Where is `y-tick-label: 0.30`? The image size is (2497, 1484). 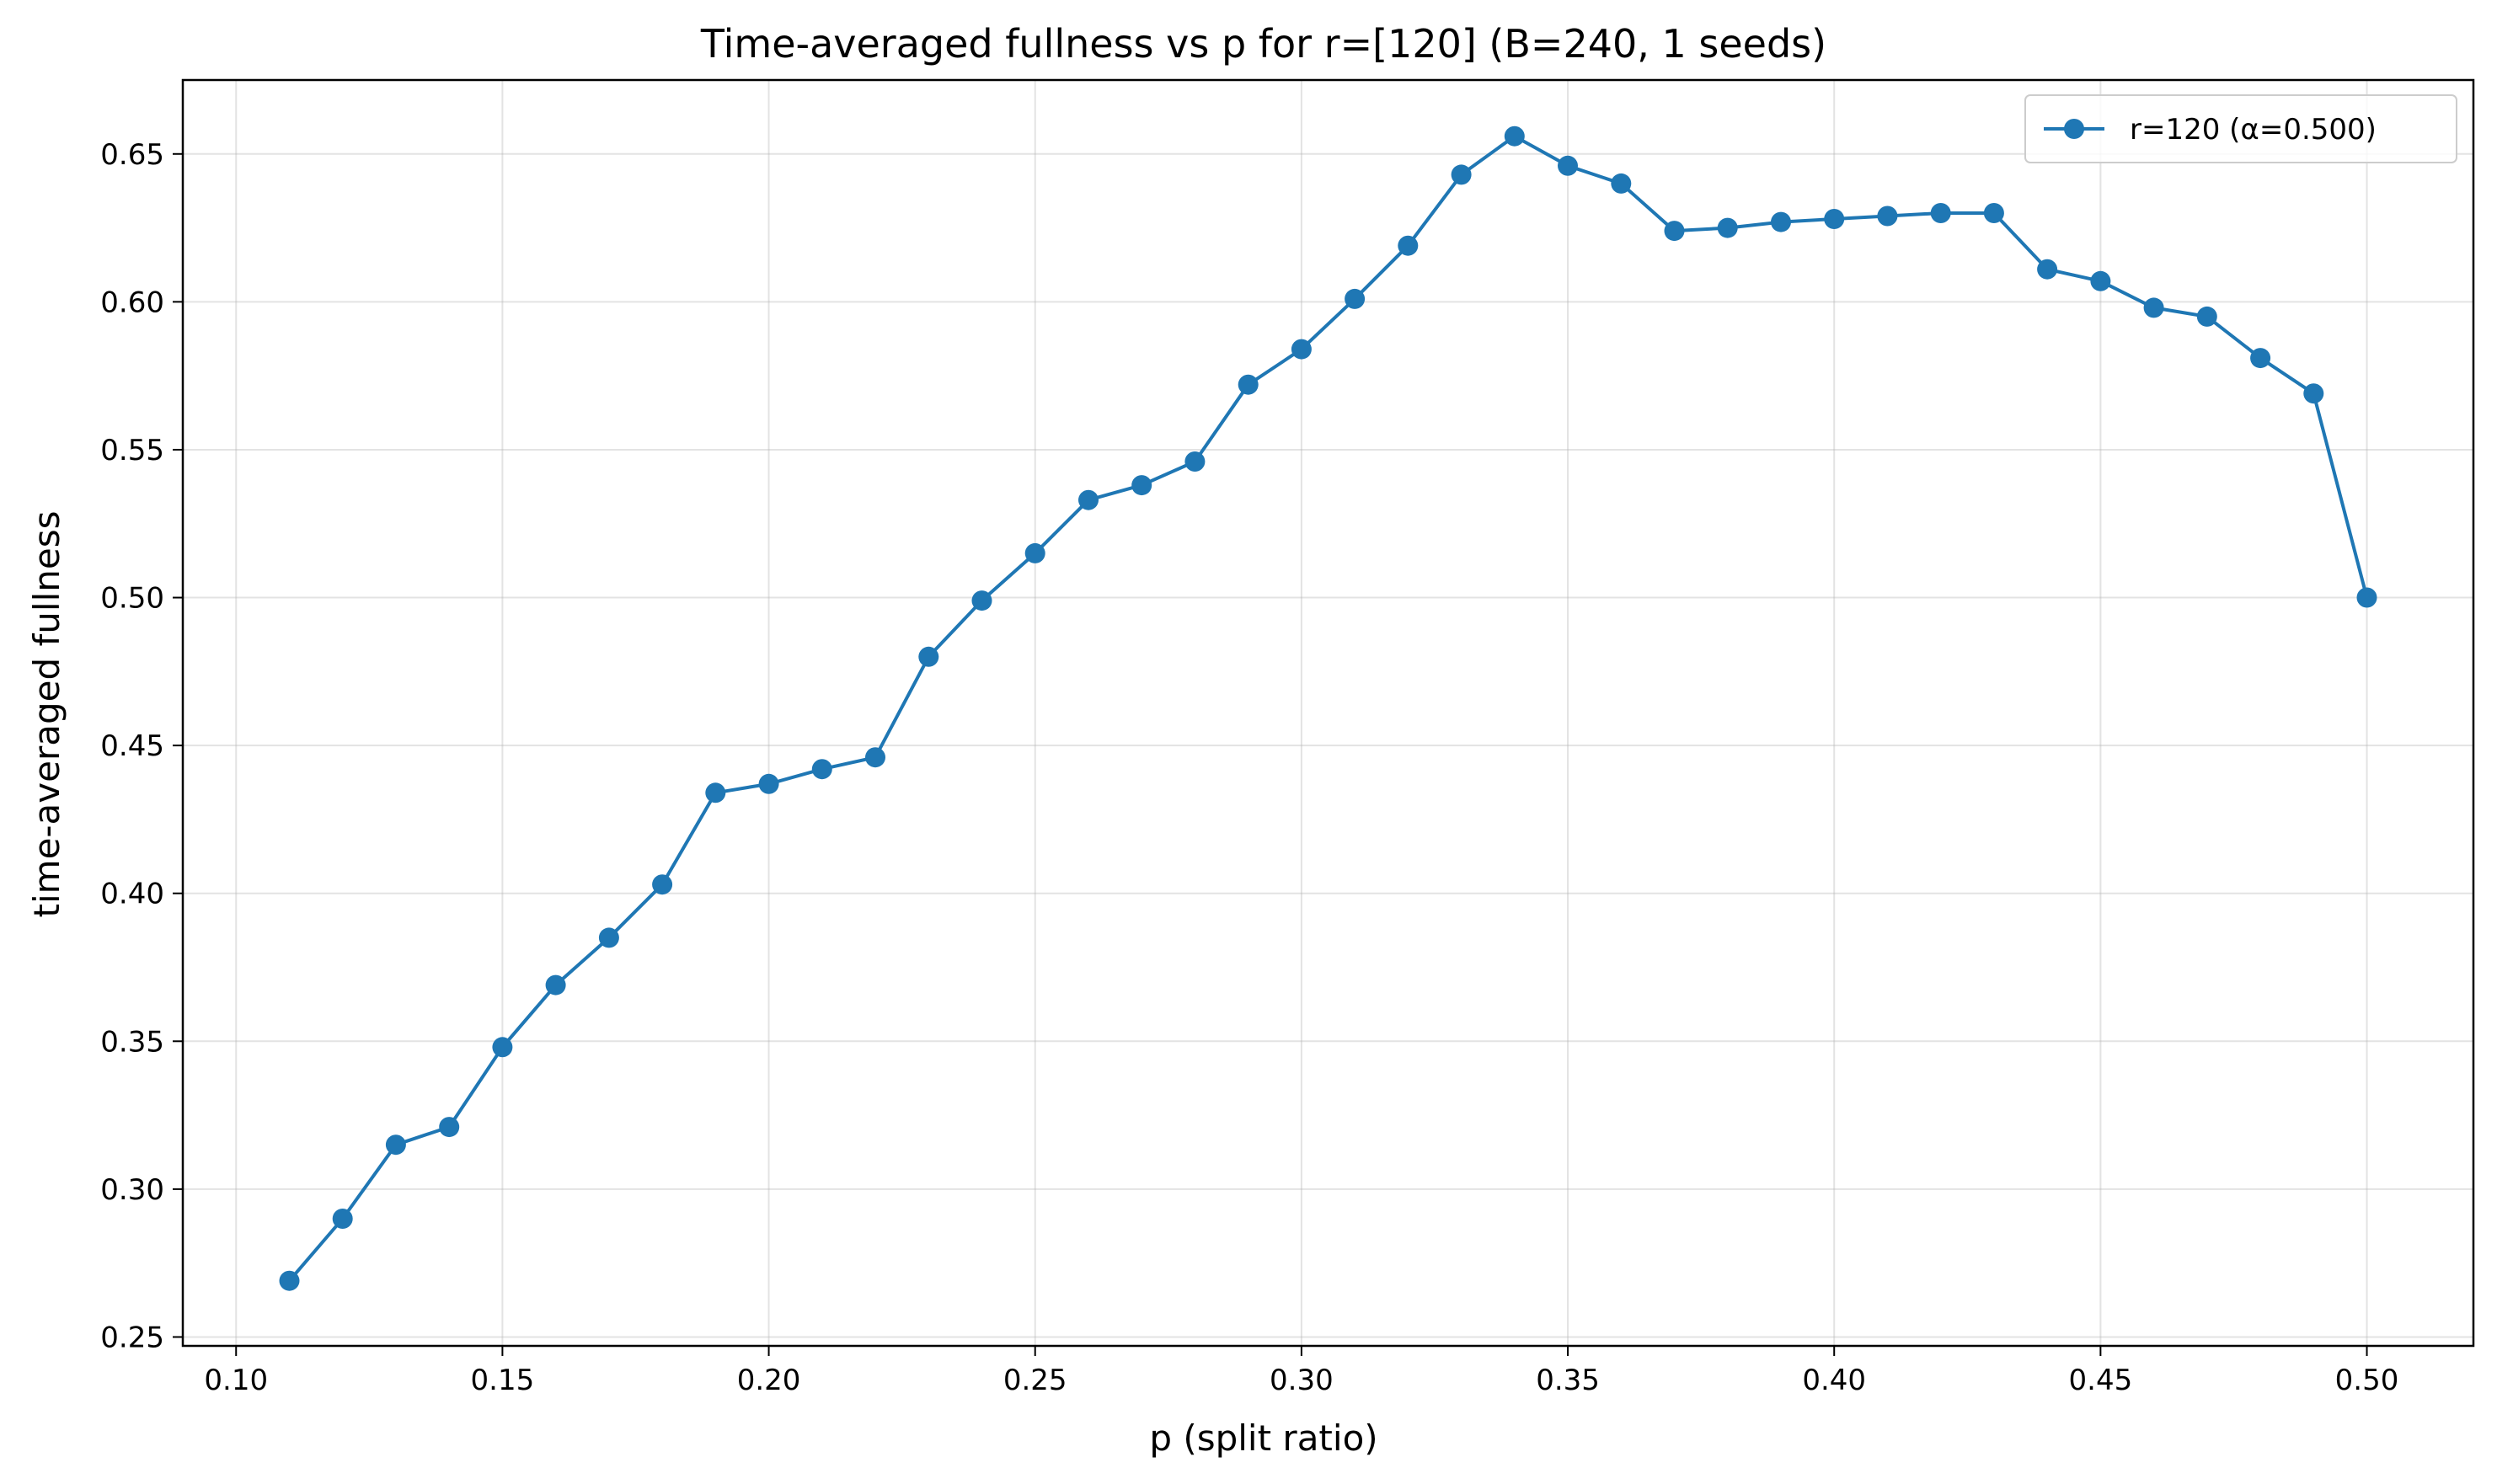 y-tick-label: 0.30 is located at coordinates (132, 1190).